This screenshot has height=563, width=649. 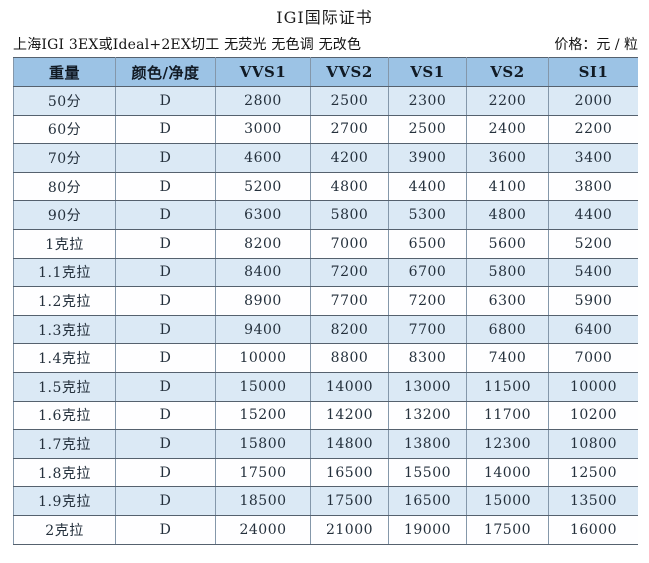 What do you see at coordinates (427, 472) in the screenshot?
I see `price-cell: 15500` at bounding box center [427, 472].